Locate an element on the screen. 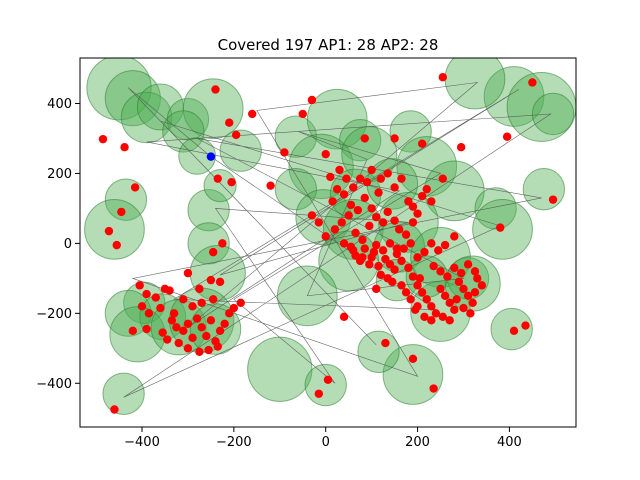  y-tick-label: 200 is located at coordinates (59, 174).